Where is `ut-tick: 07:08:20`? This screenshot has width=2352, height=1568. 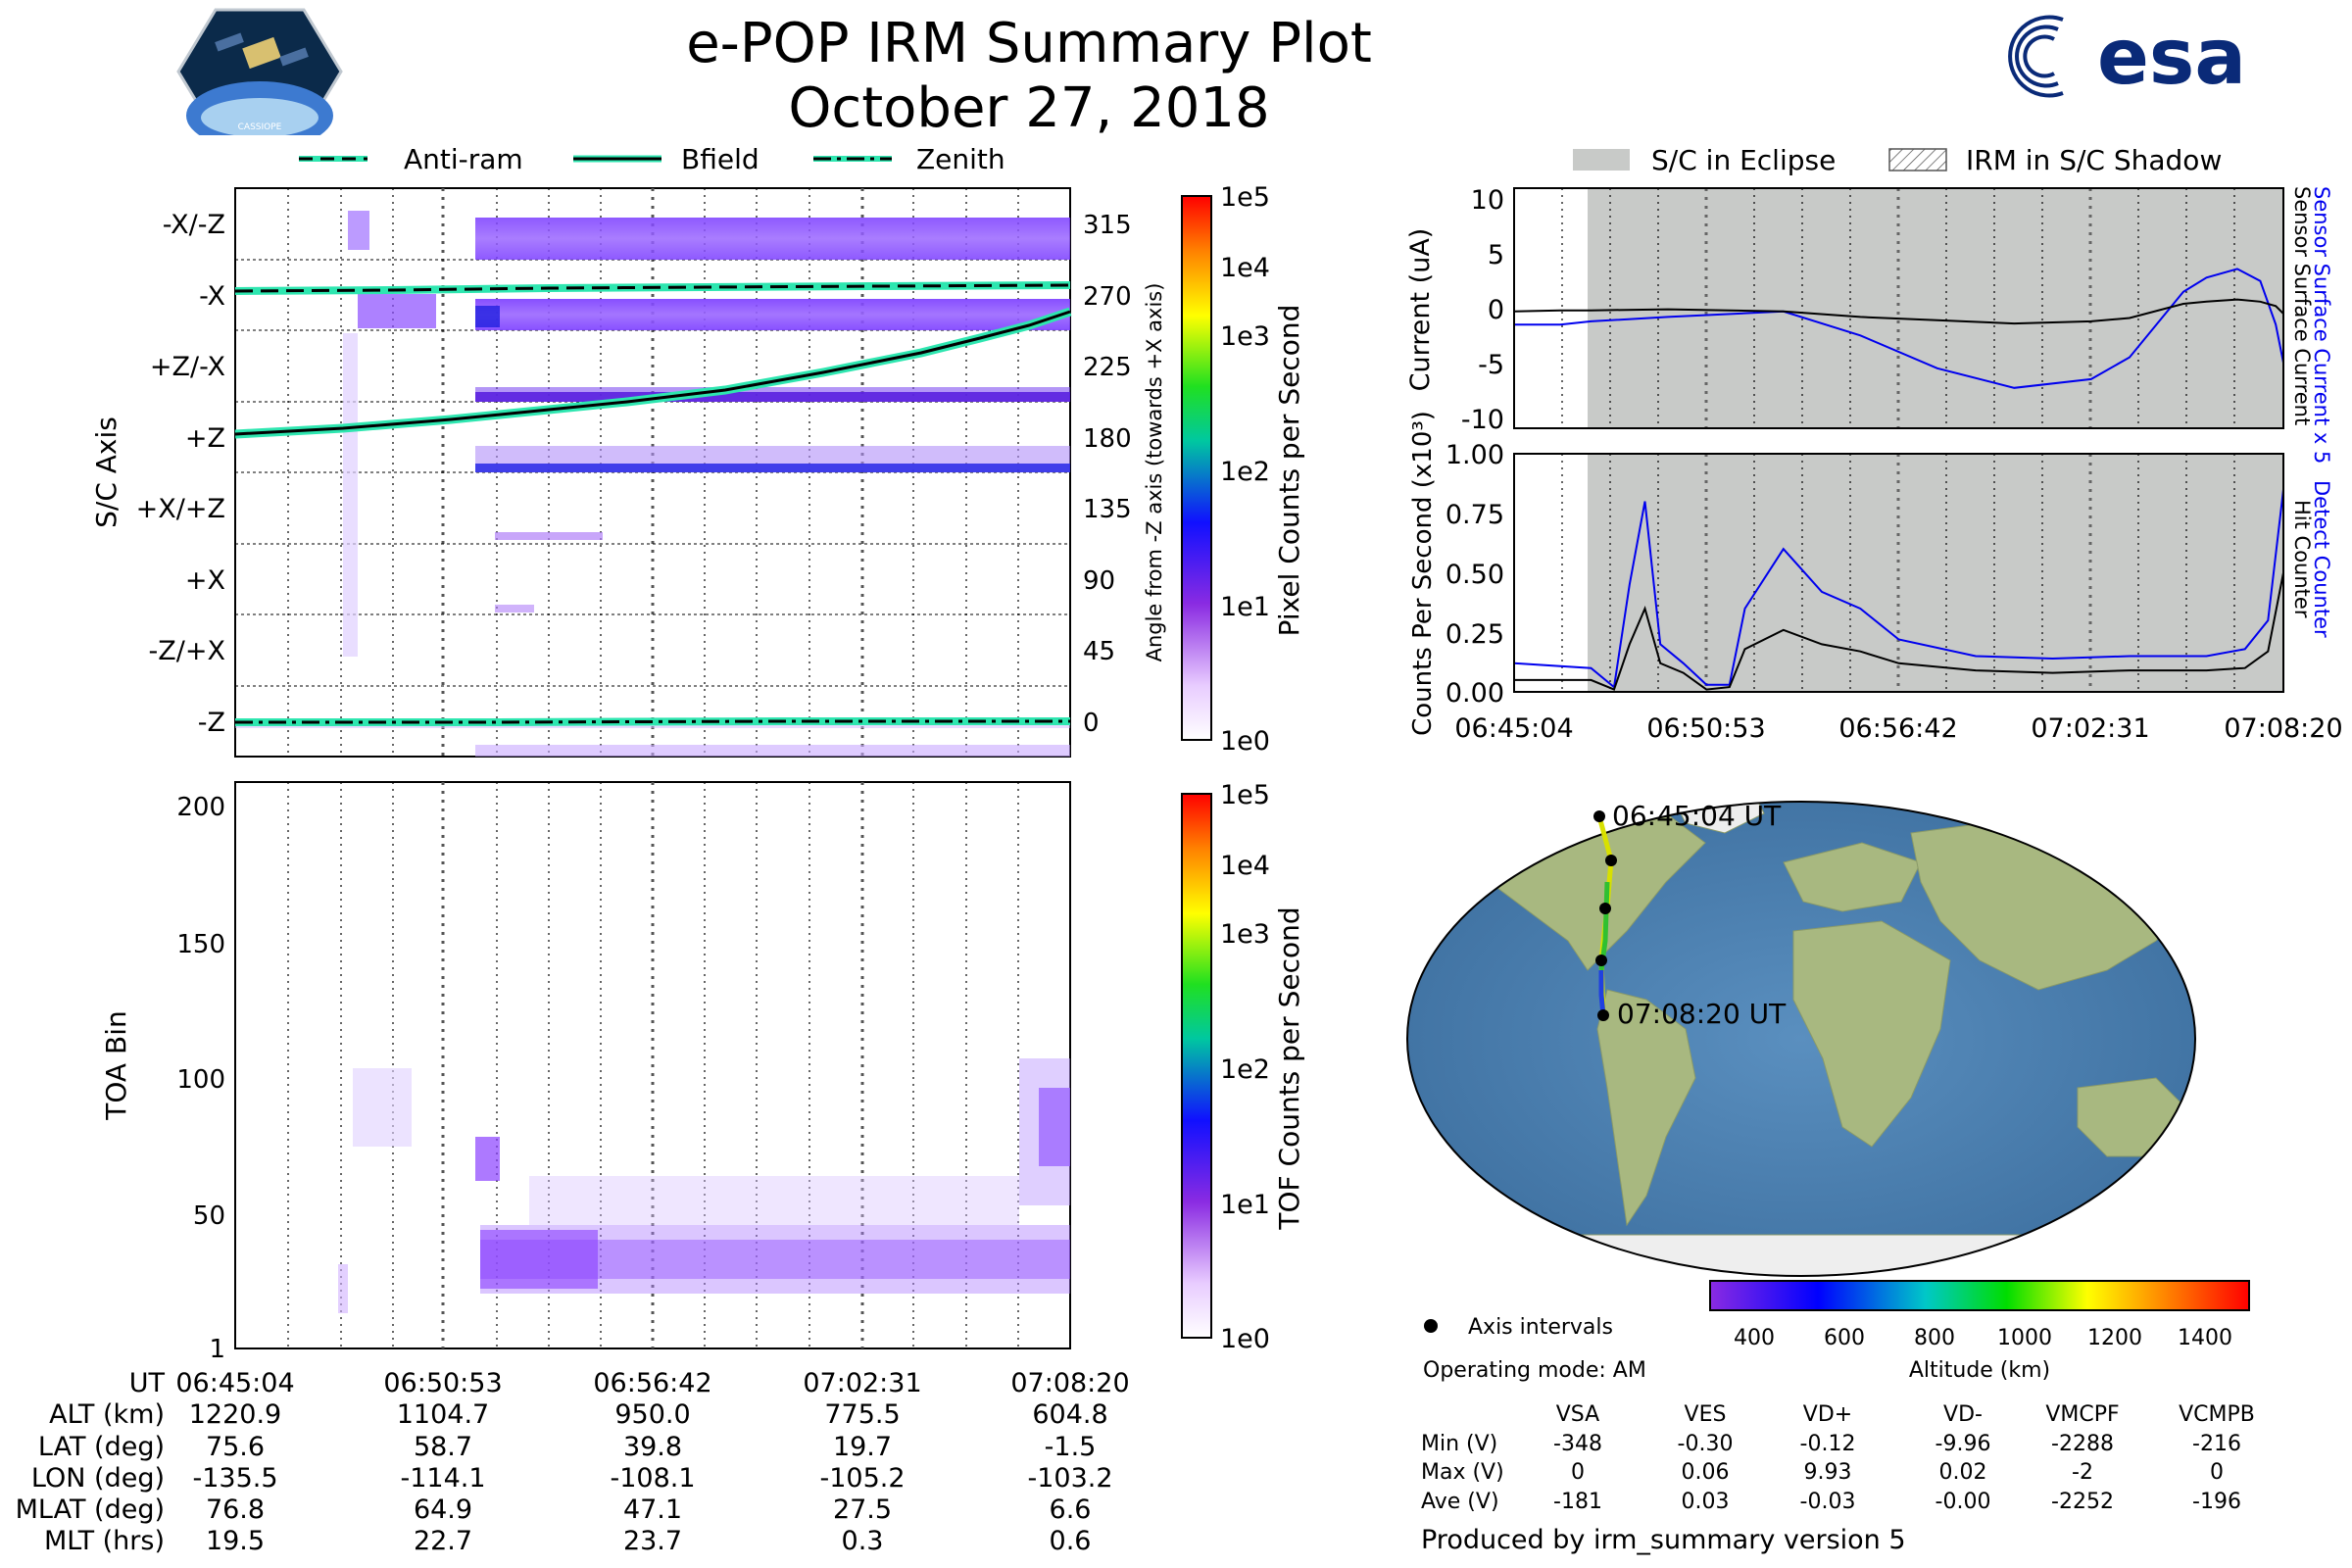 ut-tick: 07:08:20 is located at coordinates (1069, 1383).